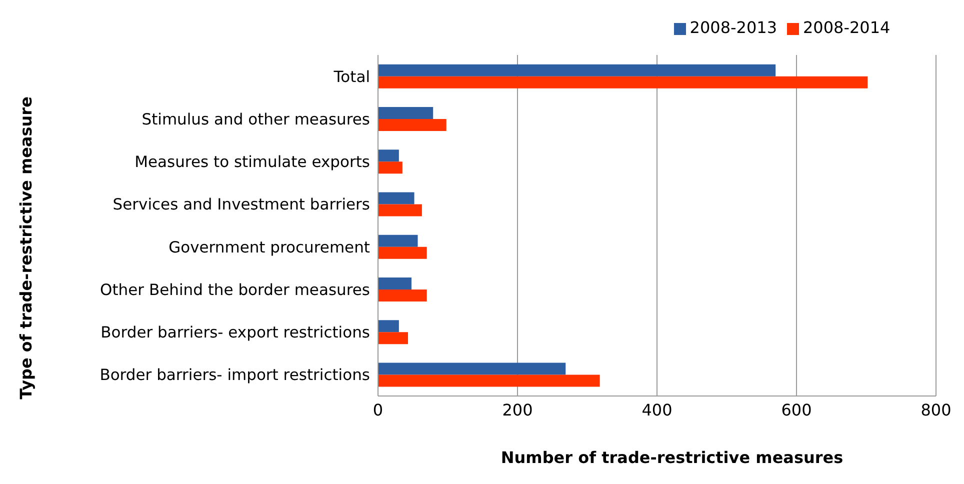 The image size is (964, 484). I want to click on y-tick-label: Measures to stimulate exports, so click(252, 162).